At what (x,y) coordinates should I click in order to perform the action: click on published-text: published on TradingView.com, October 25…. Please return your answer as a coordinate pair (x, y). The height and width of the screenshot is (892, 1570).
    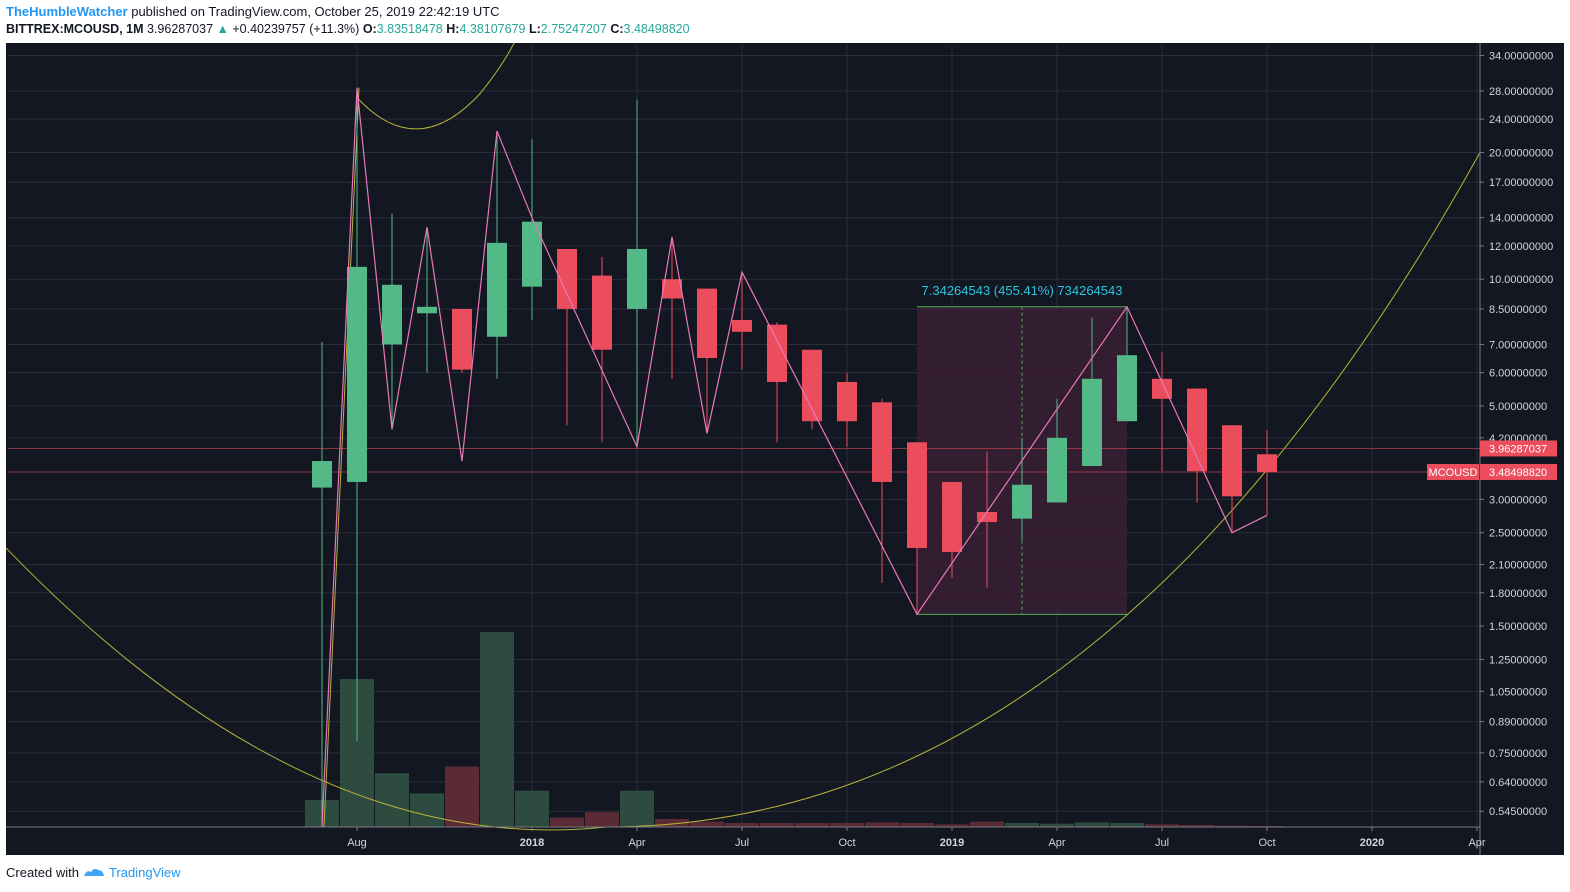
    Looking at the image, I should click on (315, 11).